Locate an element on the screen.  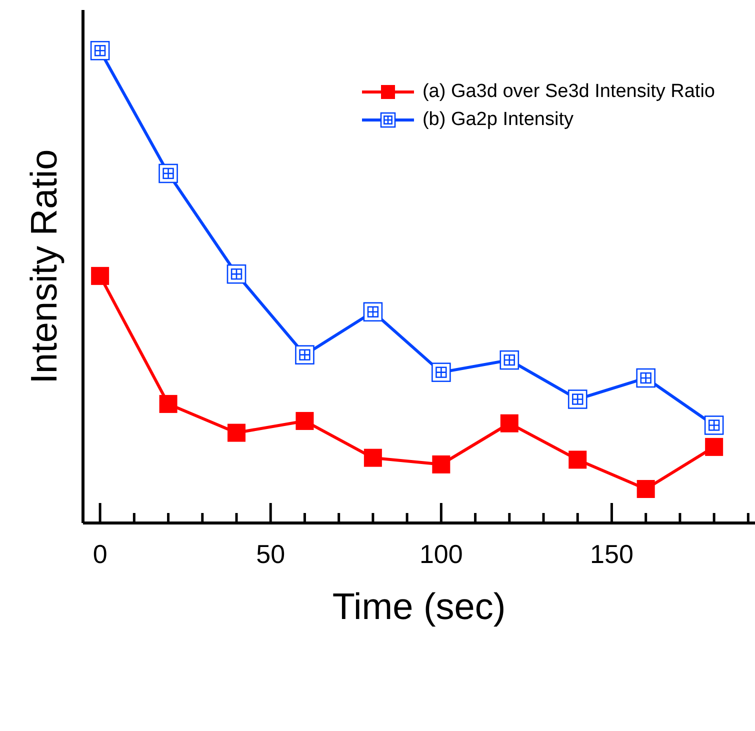
legend-label: (b) Ga2p Intensity is located at coordinates (498, 120).